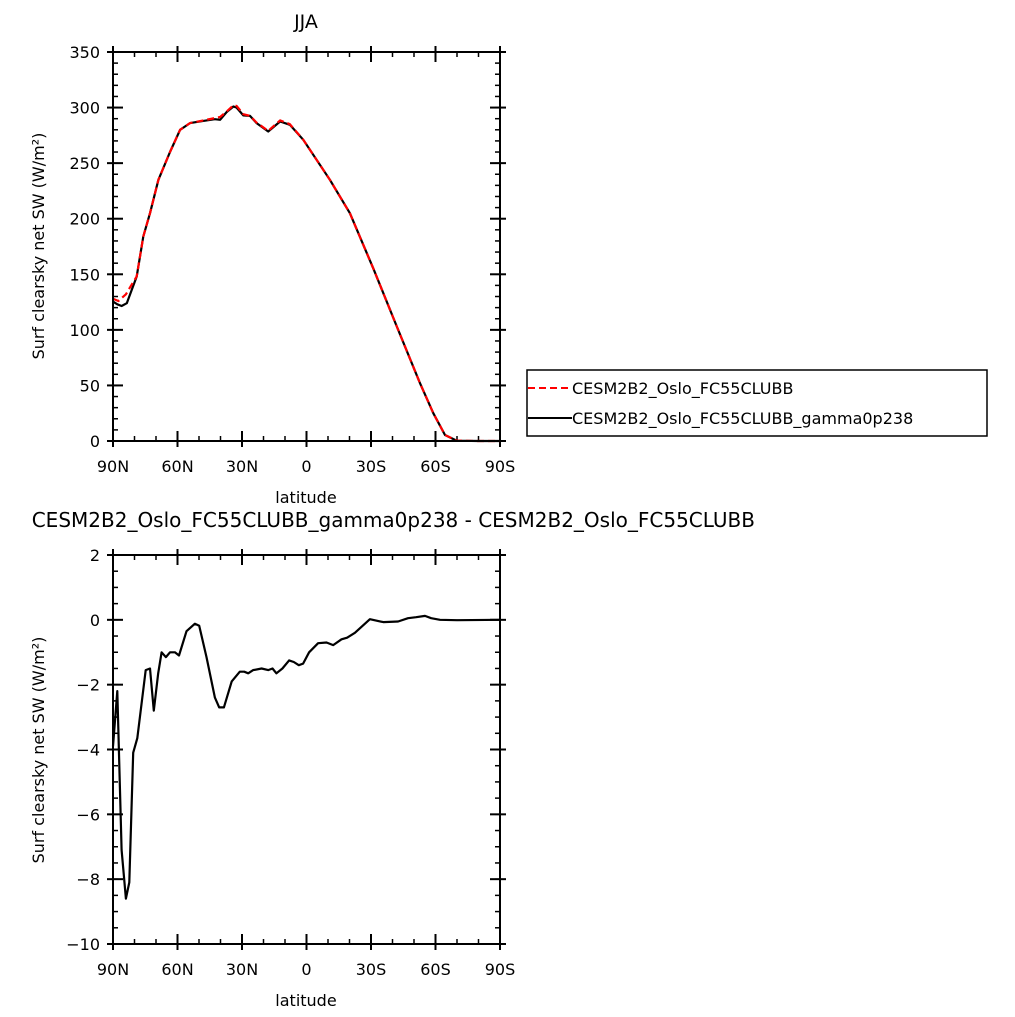 This screenshot has width=1015, height=1017. Describe the element at coordinates (682, 389) in the screenshot. I see `legend-label-control: CESM2B2_Oslo_FC55CLUBB` at that location.